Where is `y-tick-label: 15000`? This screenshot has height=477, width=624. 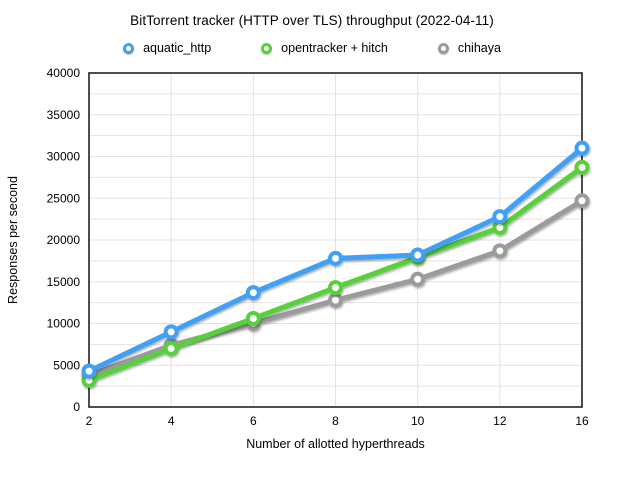 y-tick-label: 15000 is located at coordinates (64, 282).